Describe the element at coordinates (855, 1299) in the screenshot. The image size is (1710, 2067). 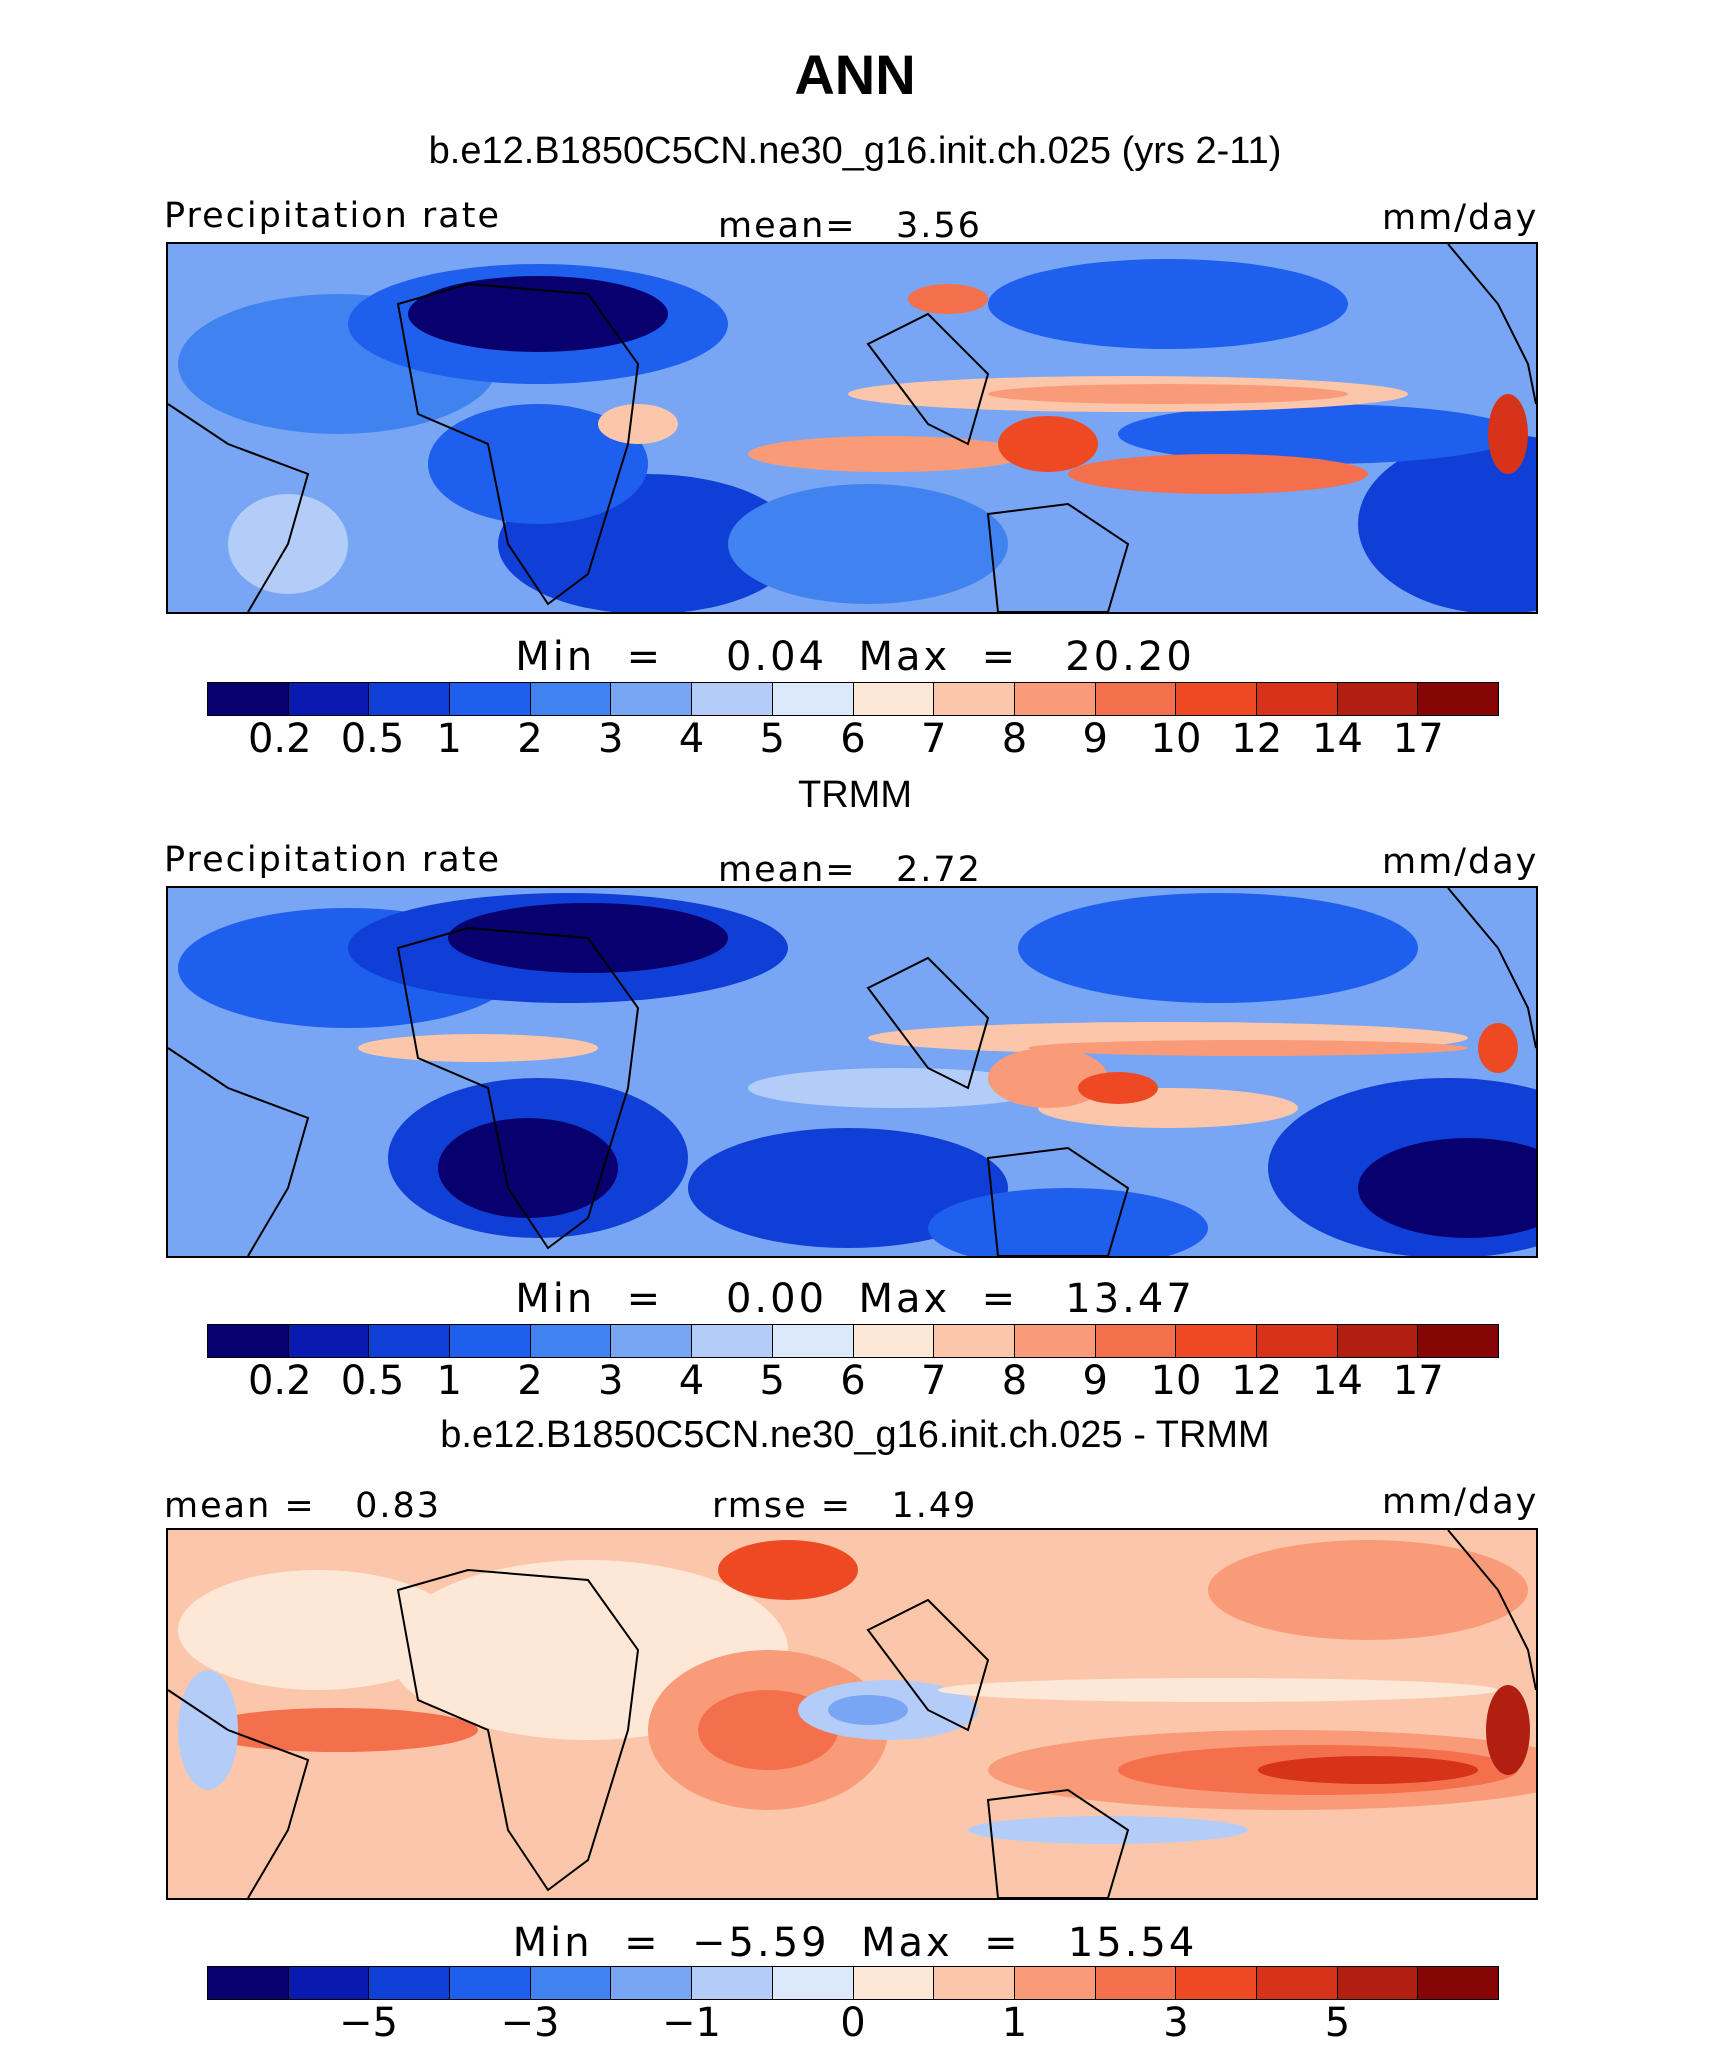
I see `minmax-label: Min = 0.00 Max = 13.47` at that location.